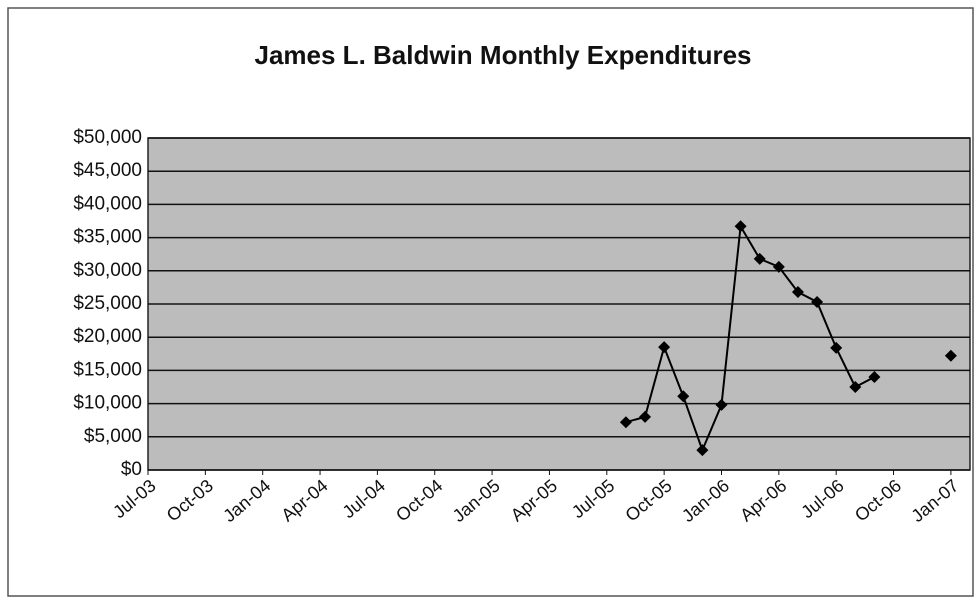 The width and height of the screenshot is (979, 601). Describe the element at coordinates (107, 336) in the screenshot. I see `y-tick-label: $20,000` at that location.